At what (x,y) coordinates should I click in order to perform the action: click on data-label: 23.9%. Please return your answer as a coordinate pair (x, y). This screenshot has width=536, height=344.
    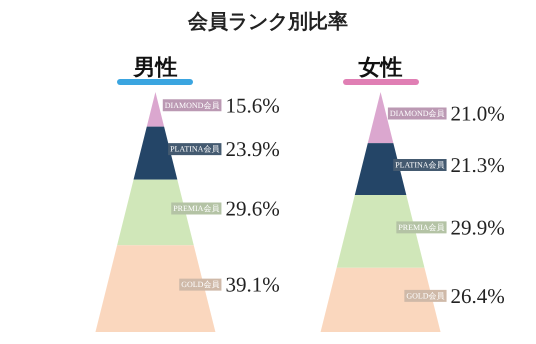
    Looking at the image, I should click on (252, 149).